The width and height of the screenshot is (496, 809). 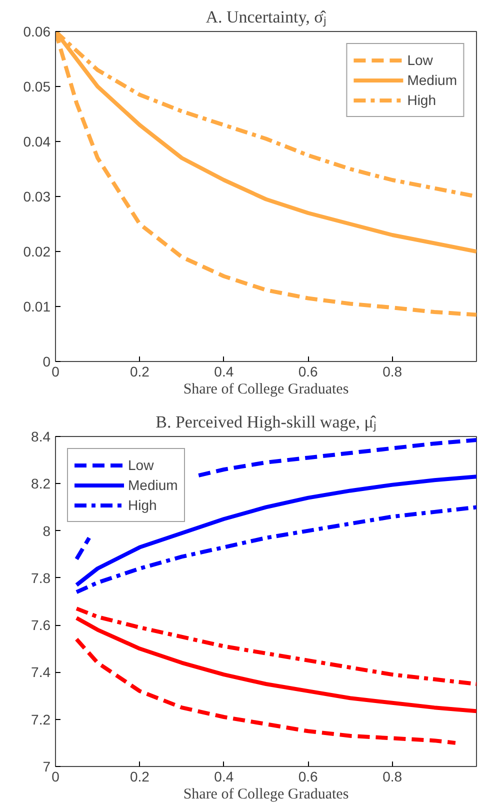 I want to click on y-tick-label: 0.03, so click(x=37, y=196).